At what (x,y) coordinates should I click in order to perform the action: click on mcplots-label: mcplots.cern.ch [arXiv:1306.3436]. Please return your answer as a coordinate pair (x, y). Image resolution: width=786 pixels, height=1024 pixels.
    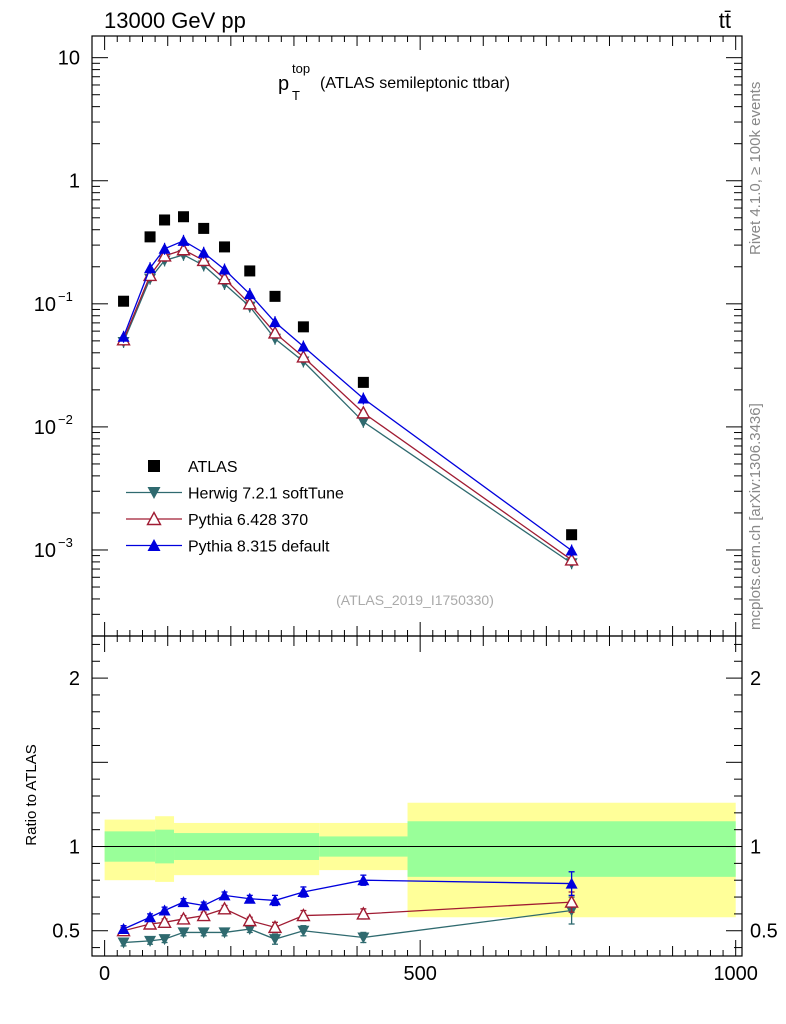
    Looking at the image, I should click on (755, 516).